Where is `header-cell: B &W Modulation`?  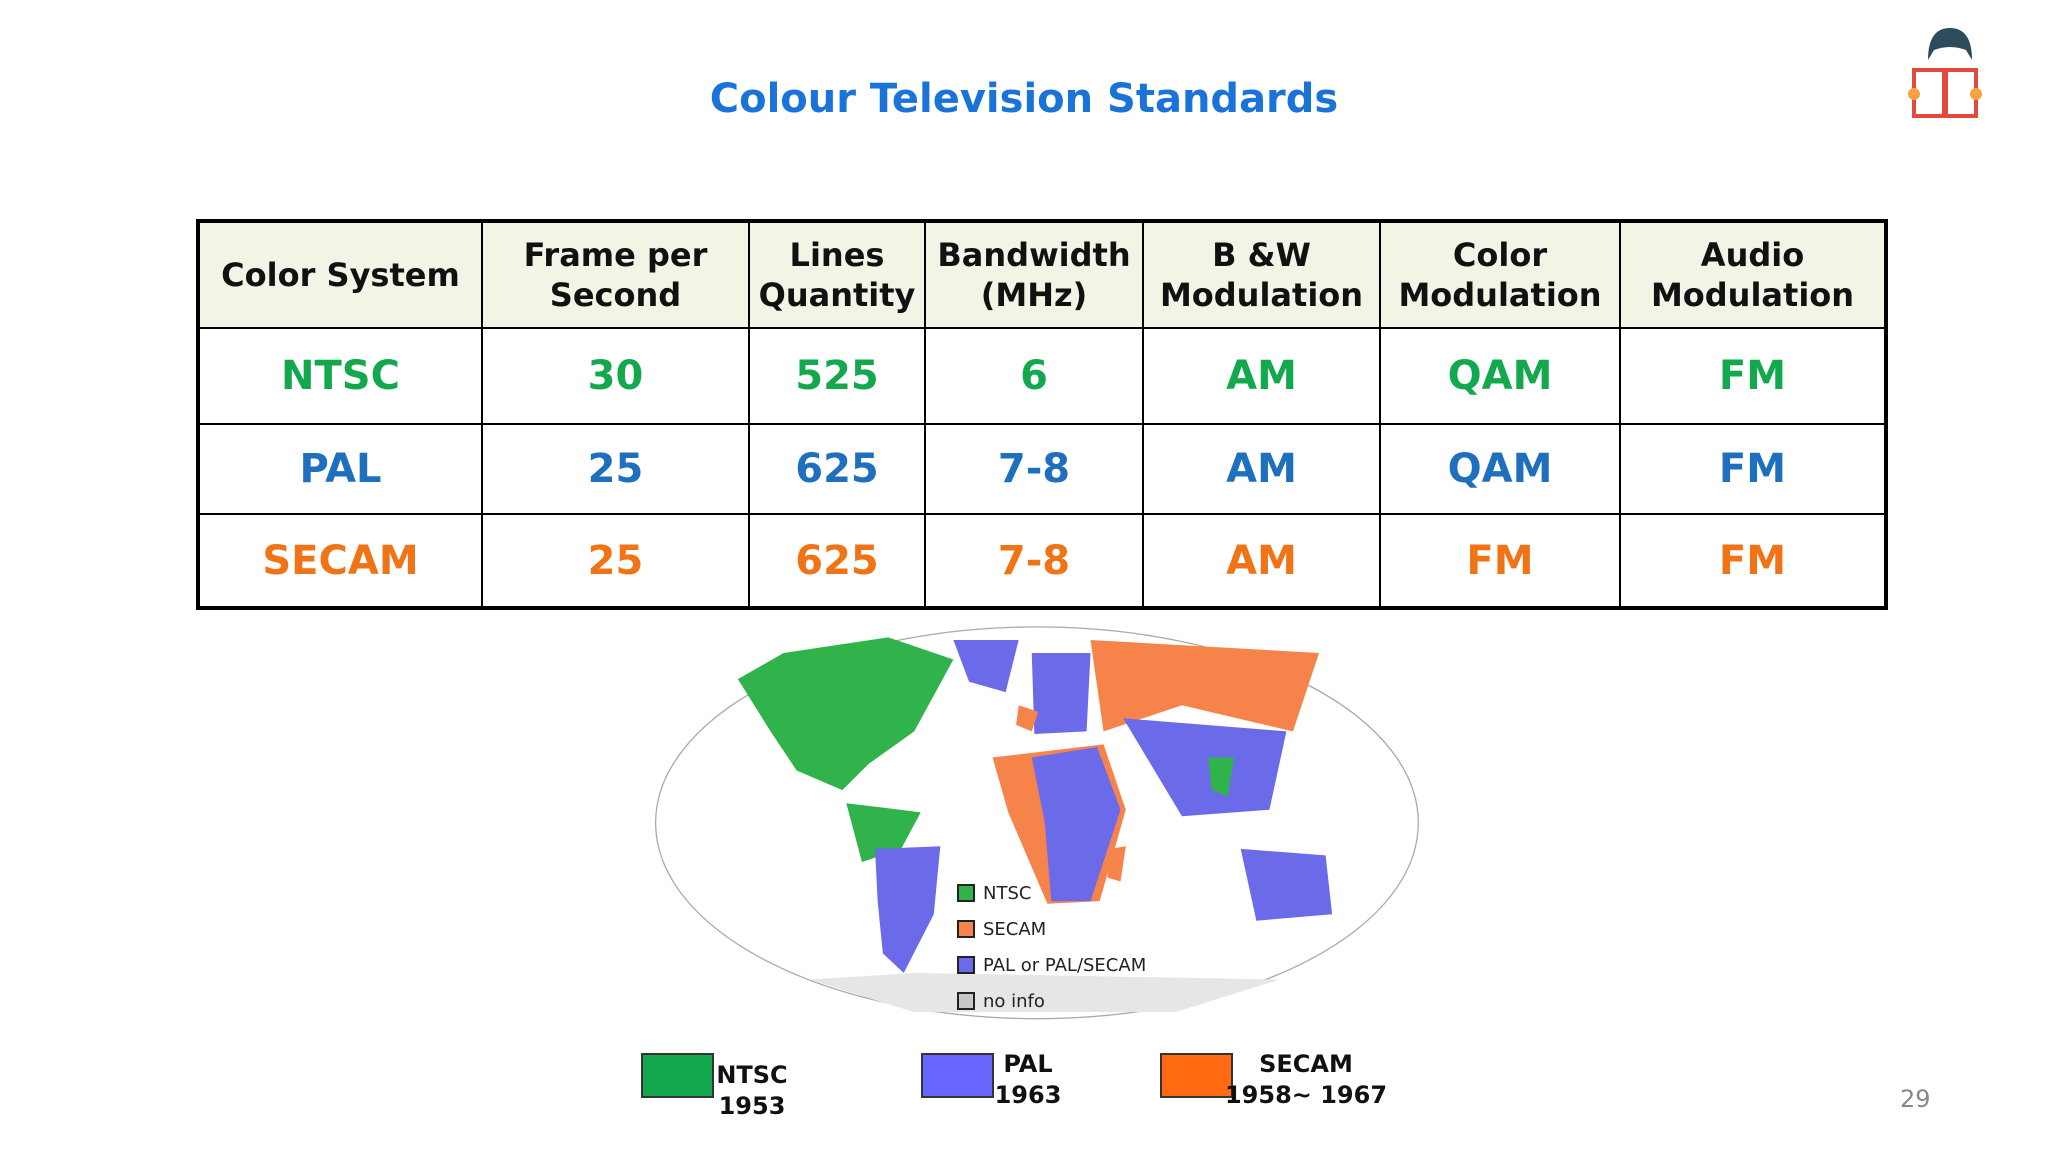
header-cell: B &W Modulation is located at coordinates (1261, 274).